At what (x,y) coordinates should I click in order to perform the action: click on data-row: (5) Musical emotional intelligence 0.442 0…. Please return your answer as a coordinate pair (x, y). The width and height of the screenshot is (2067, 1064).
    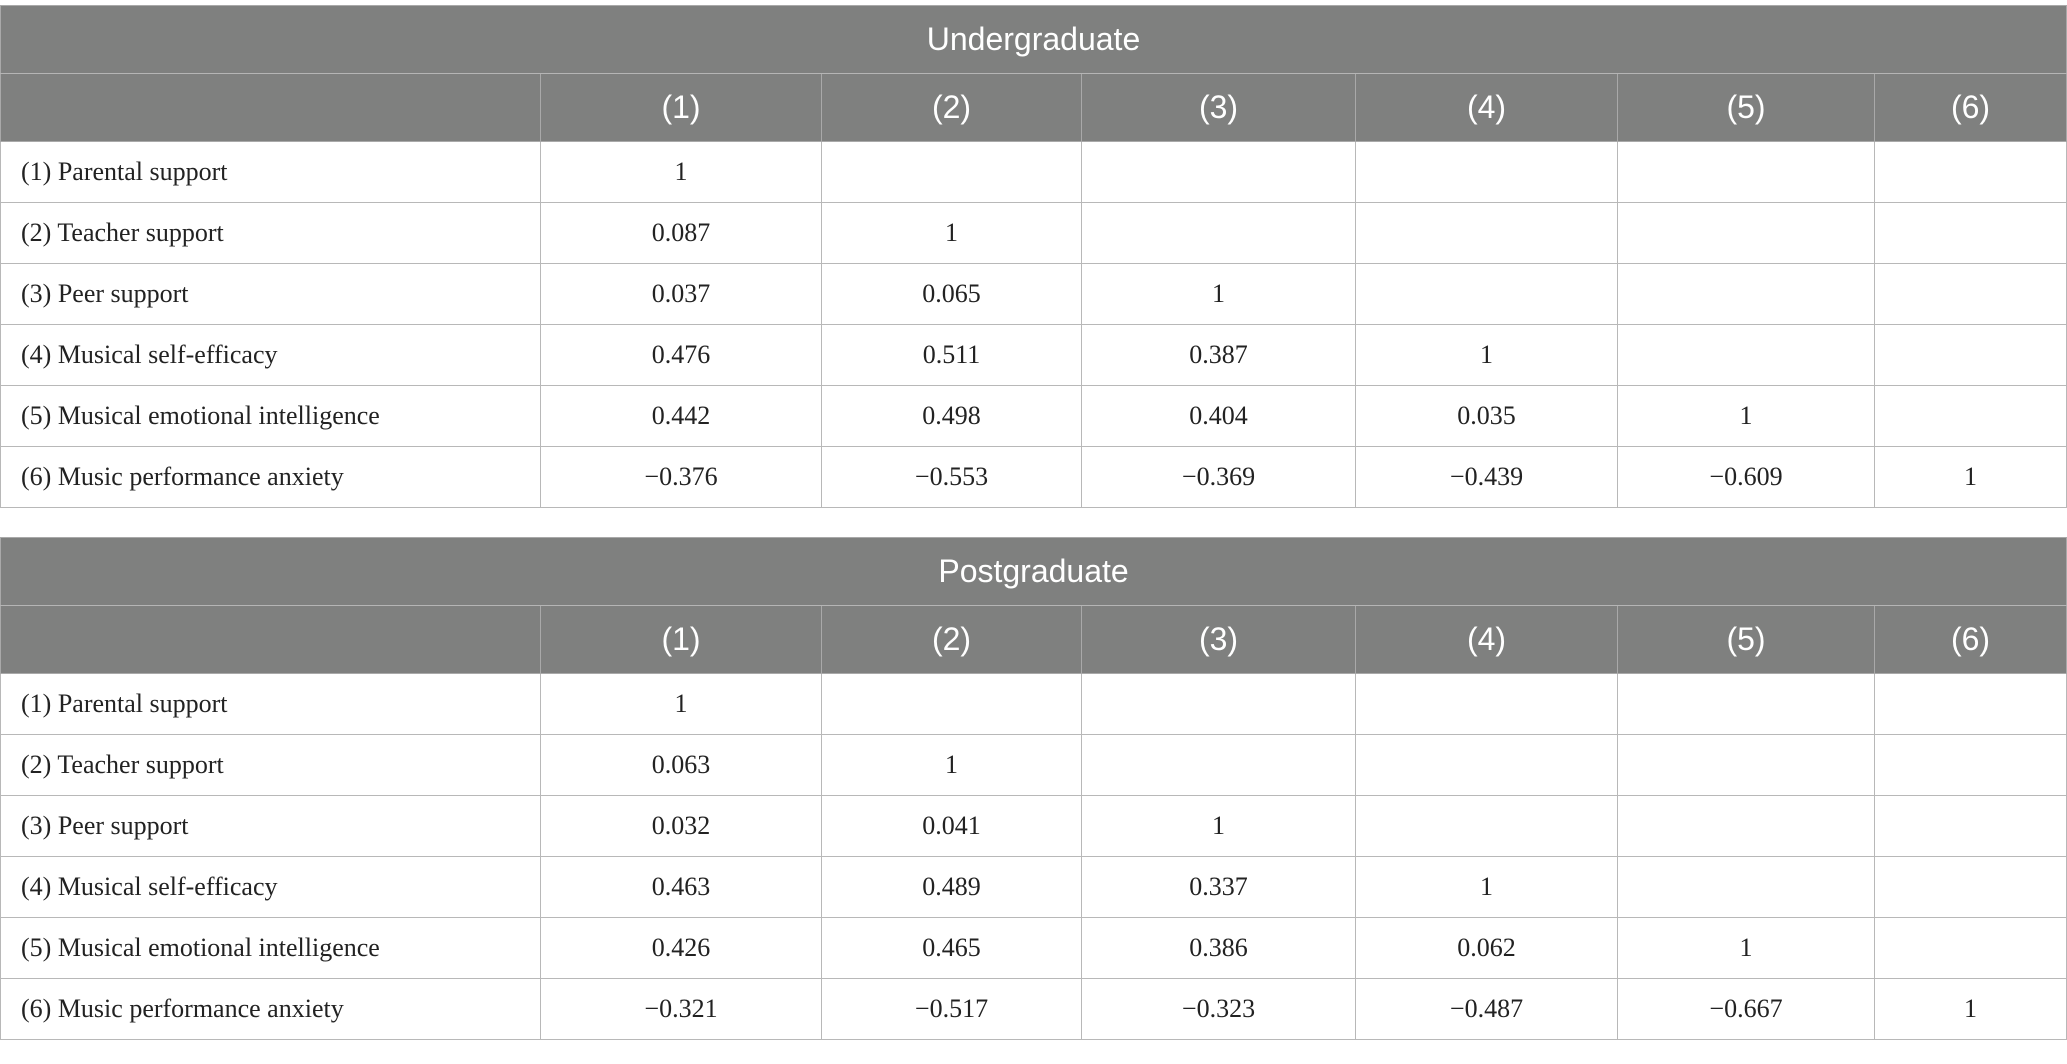
    Looking at the image, I should click on (1033, 416).